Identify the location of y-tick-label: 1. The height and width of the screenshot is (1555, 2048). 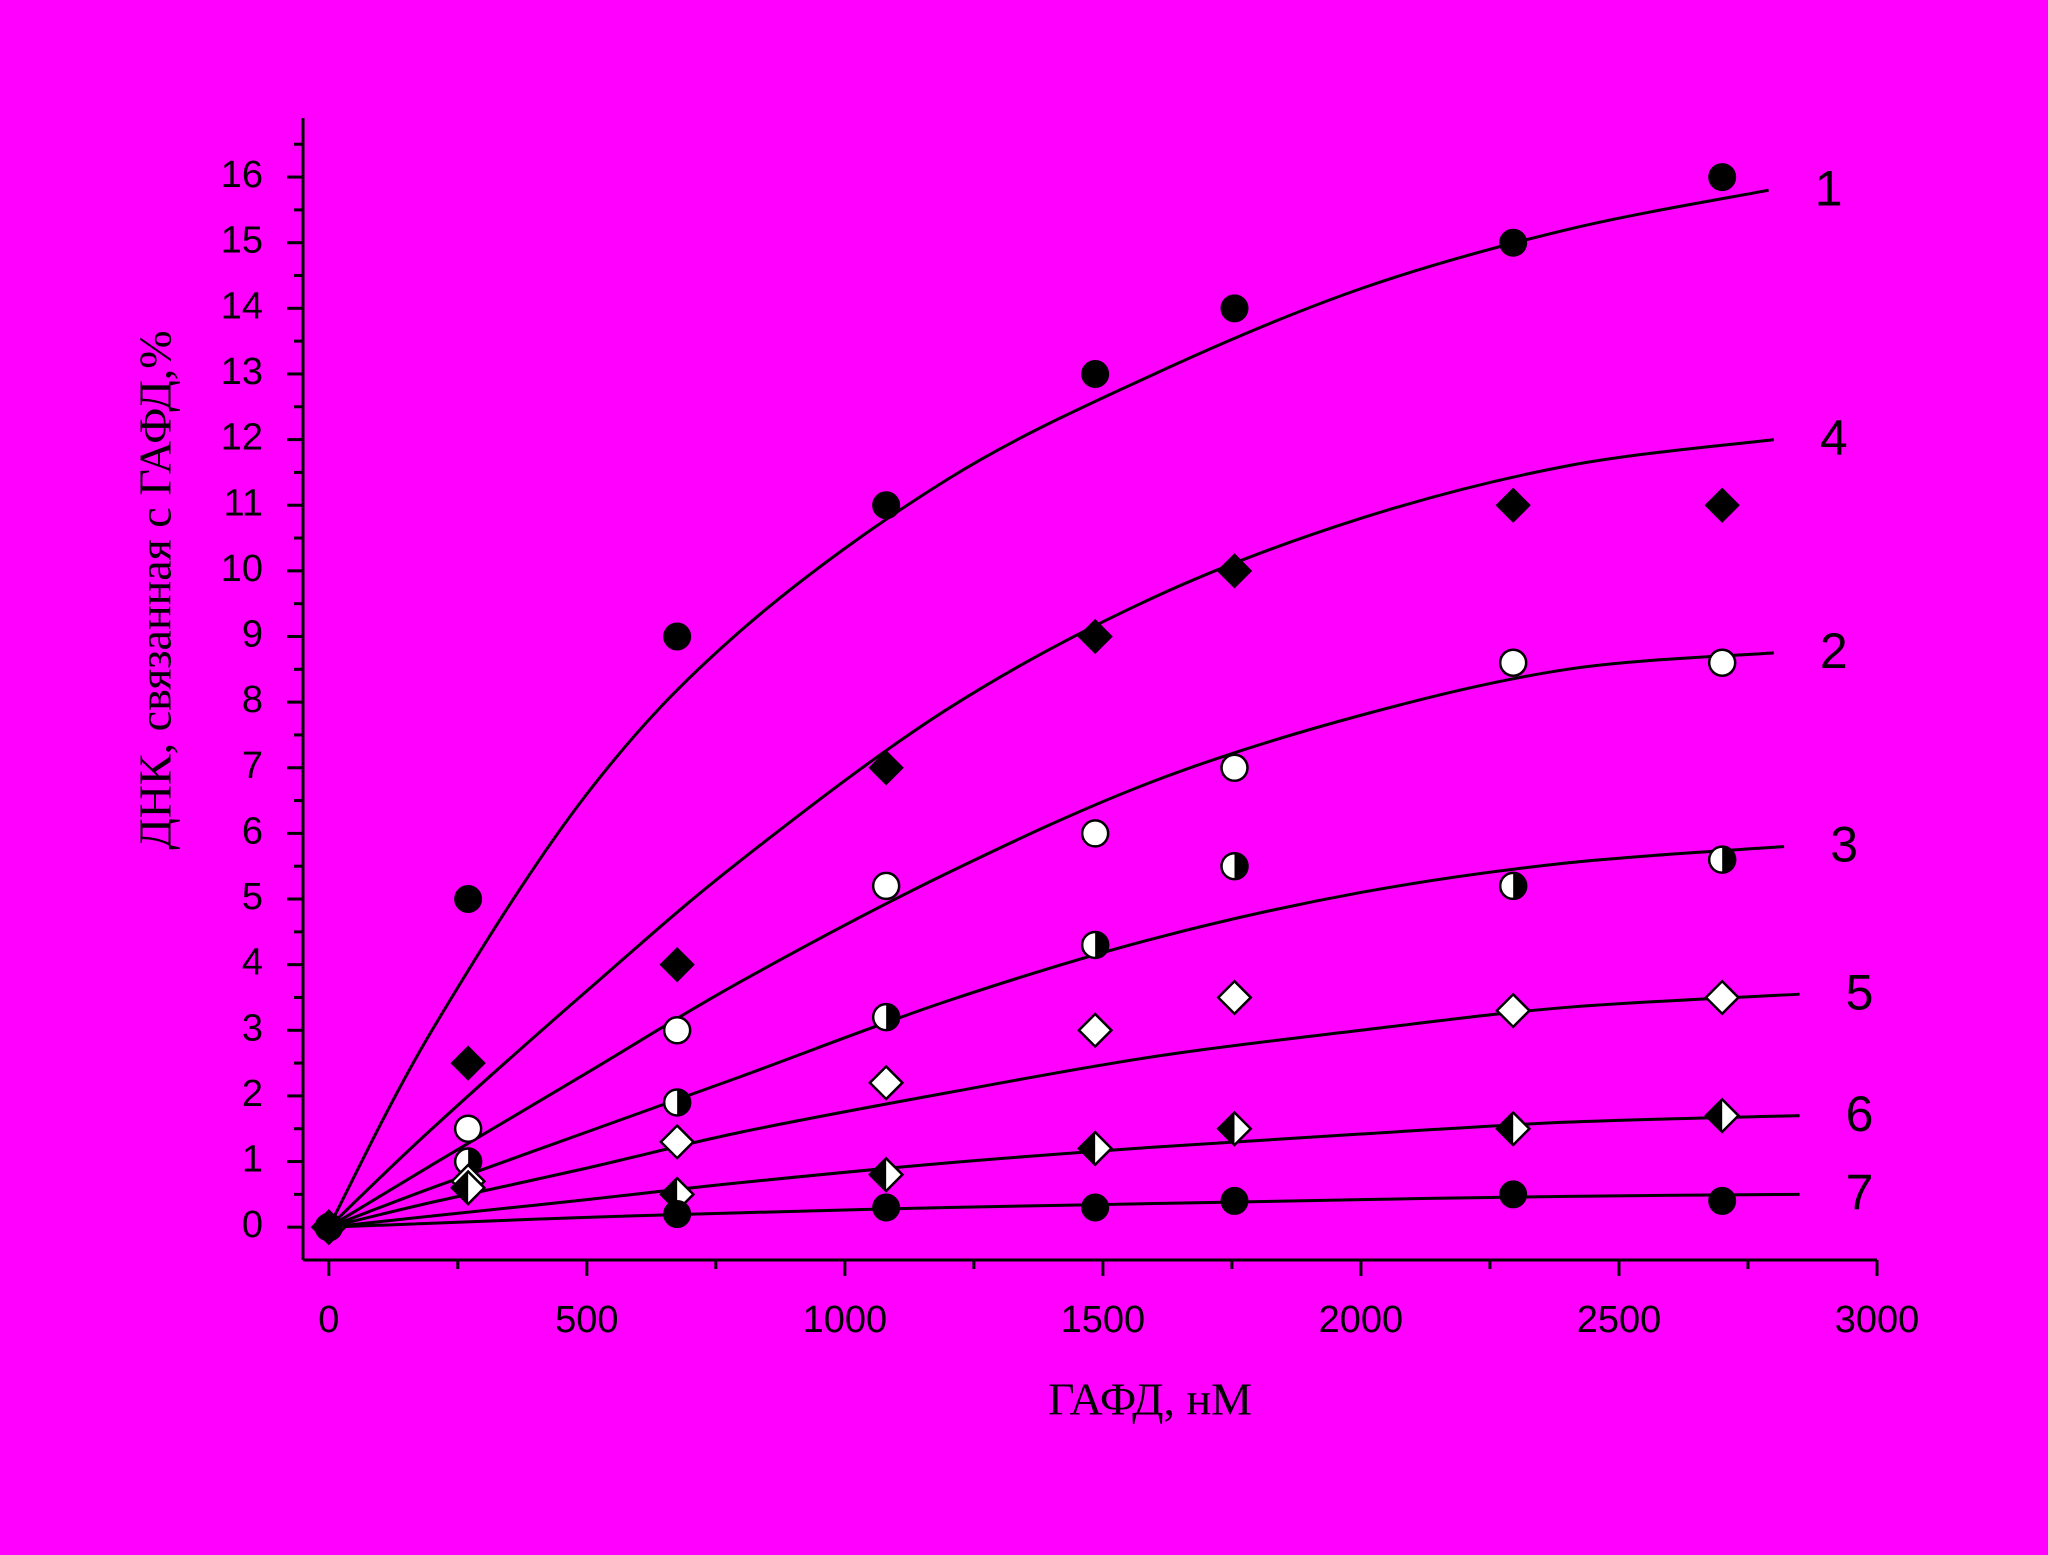
(252, 1160).